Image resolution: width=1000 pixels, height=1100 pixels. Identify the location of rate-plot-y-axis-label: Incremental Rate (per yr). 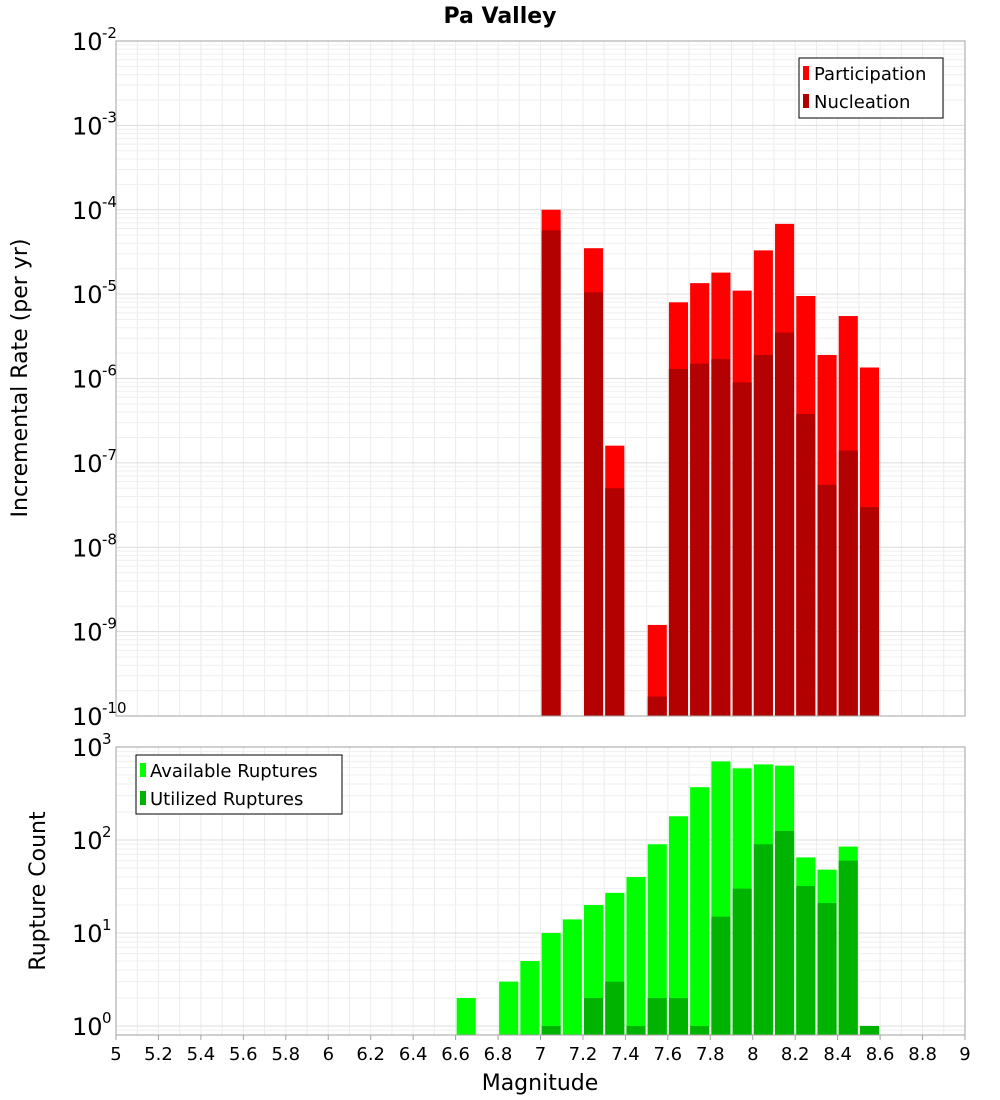
(20, 378).